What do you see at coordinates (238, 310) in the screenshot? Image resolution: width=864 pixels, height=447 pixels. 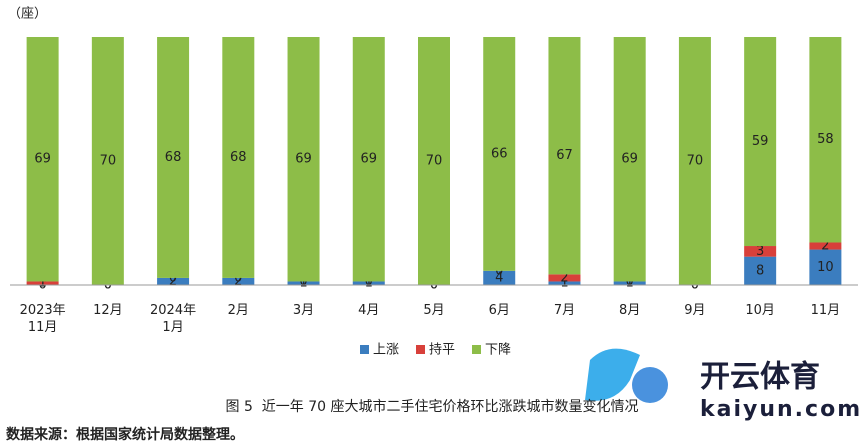 I see `x-tick-label: 2月` at bounding box center [238, 310].